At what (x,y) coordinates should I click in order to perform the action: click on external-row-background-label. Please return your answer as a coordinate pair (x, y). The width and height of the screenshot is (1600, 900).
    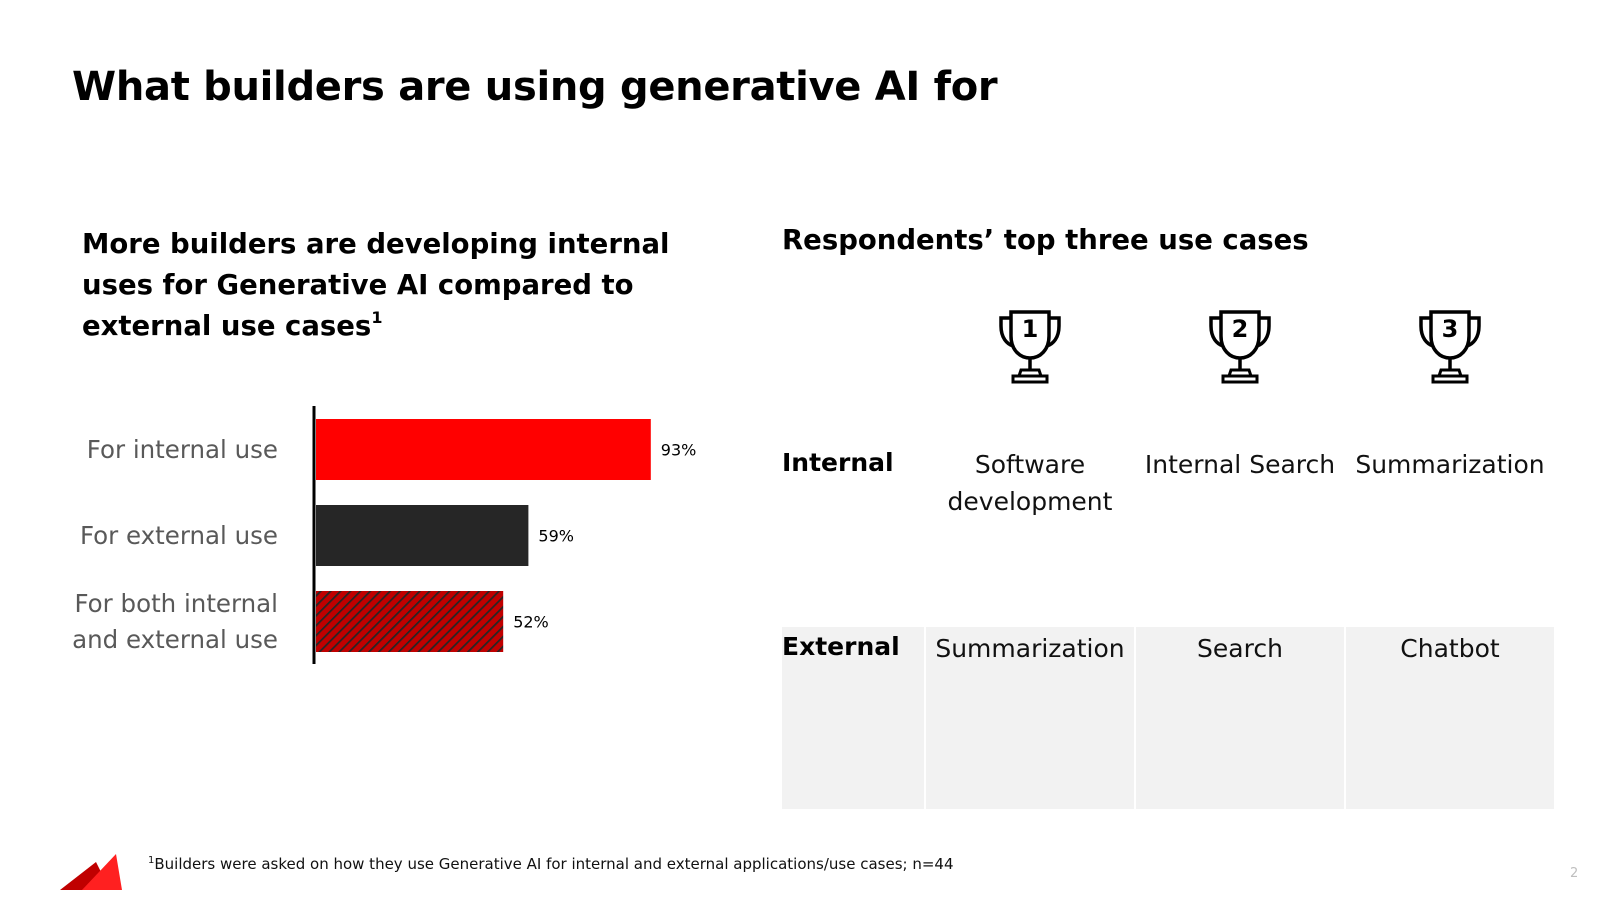
    Looking at the image, I should click on (853, 718).